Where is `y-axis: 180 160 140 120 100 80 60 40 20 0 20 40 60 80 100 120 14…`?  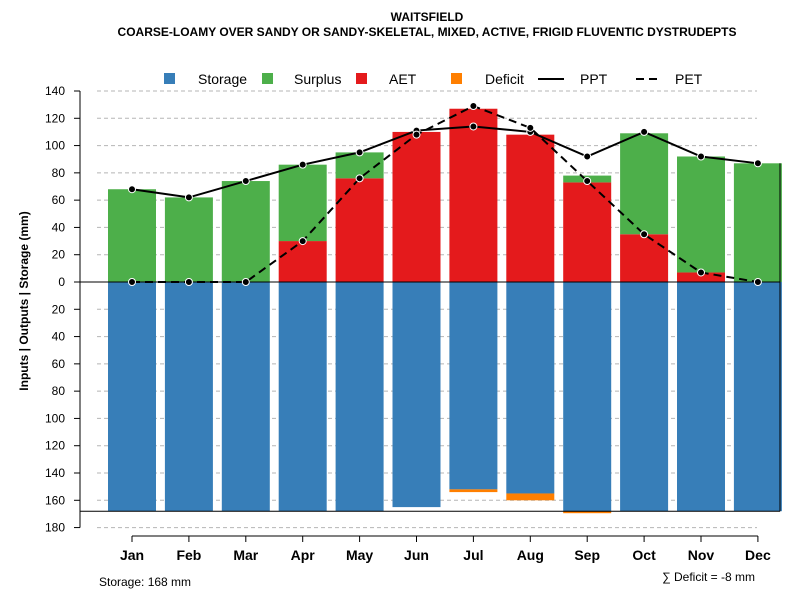 y-axis: 180 160 140 120 100 80 60 40 20 0 20 40 60 80 100 120 14… is located at coordinates (63, 309).